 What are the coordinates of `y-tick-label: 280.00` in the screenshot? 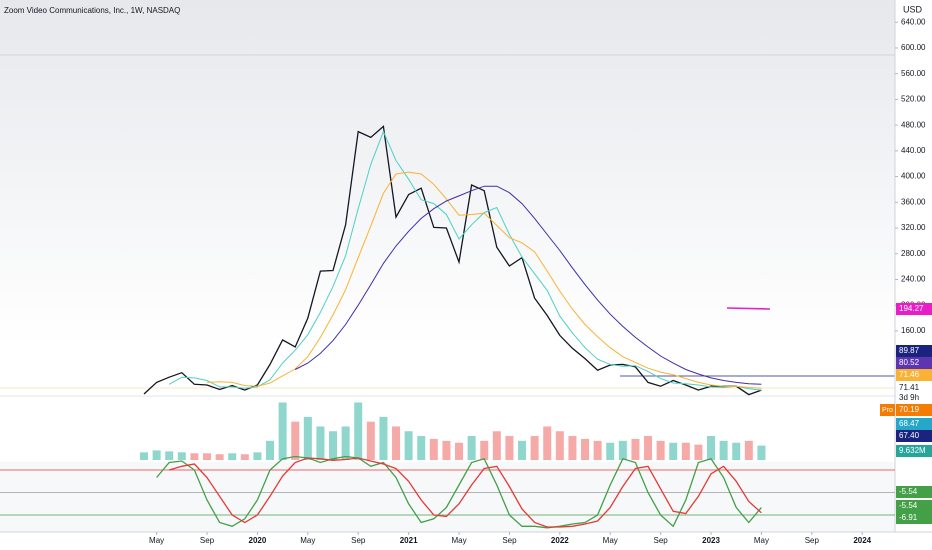 It's located at (913, 253).